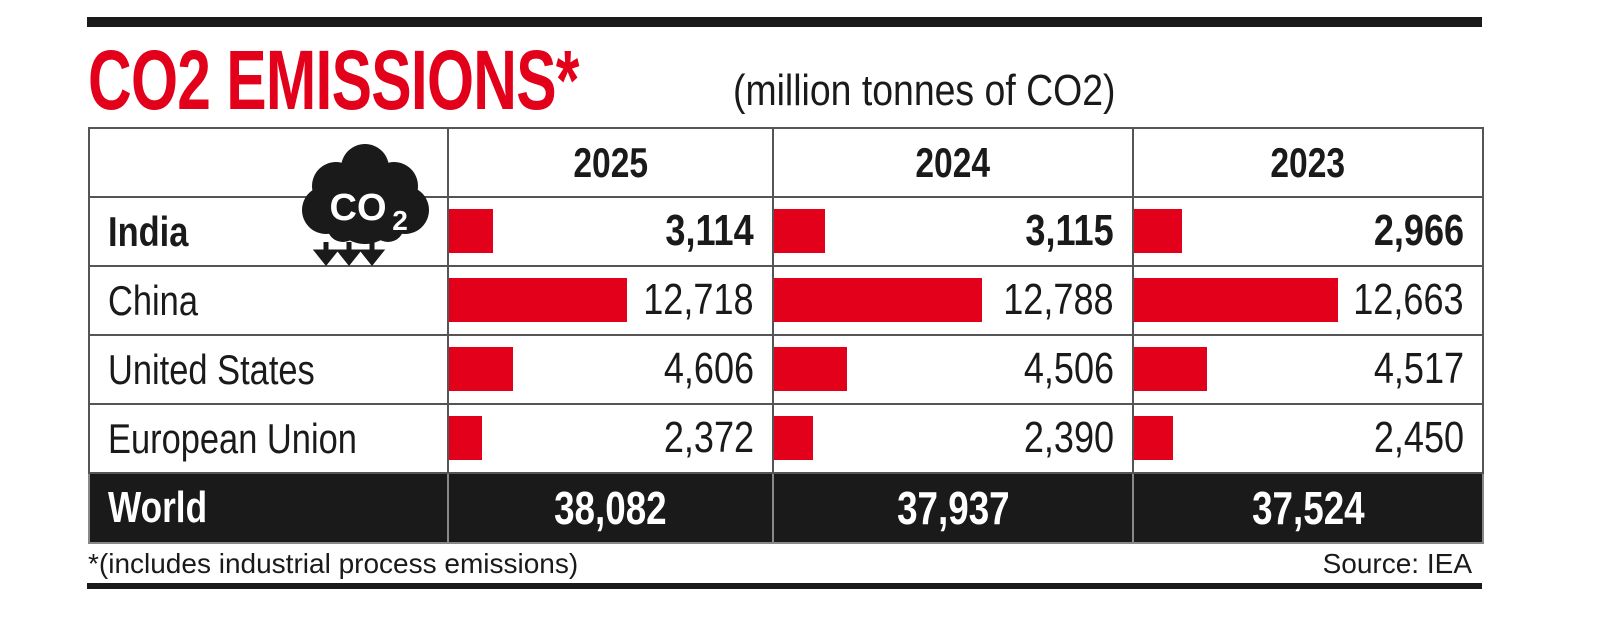 The height and width of the screenshot is (622, 1600). Describe the element at coordinates (1058, 299) in the screenshot. I see `value-label: 12,788` at that location.